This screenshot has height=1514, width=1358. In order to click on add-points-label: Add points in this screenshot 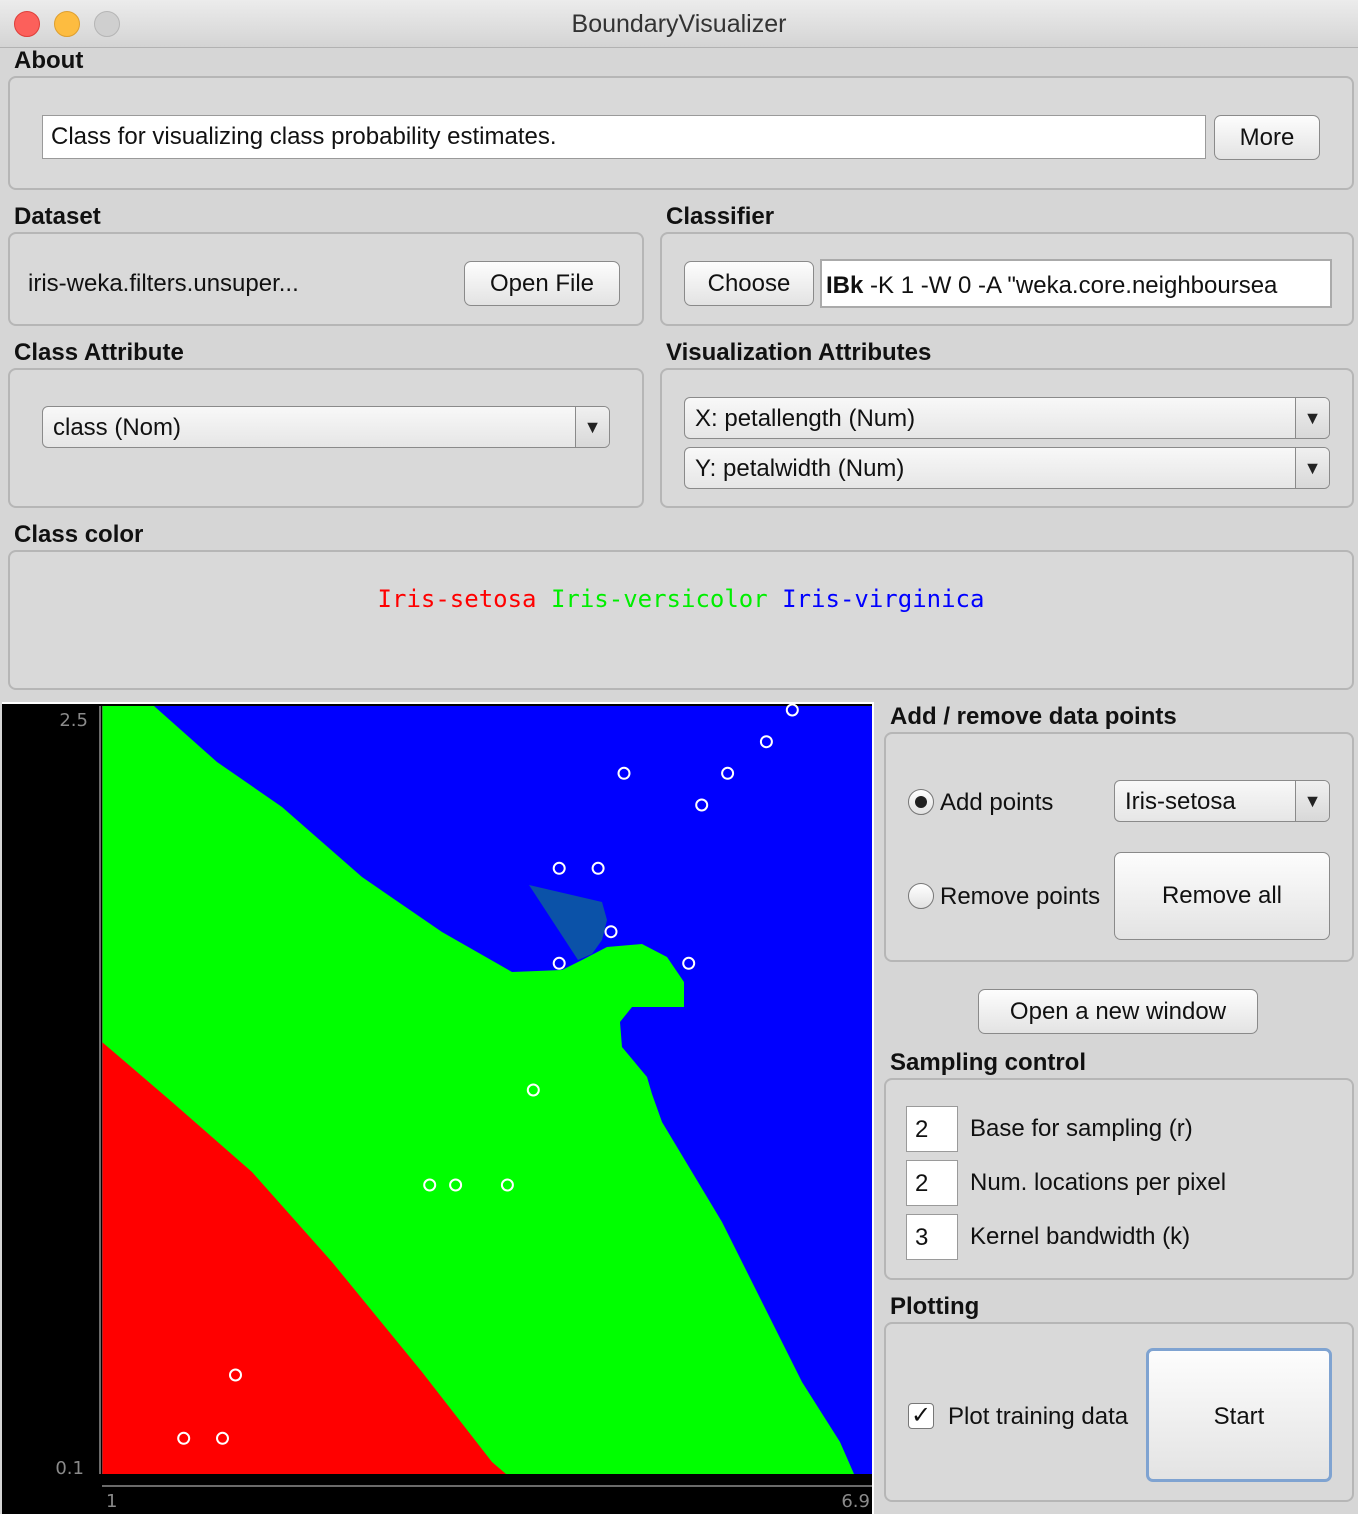, I will do `click(997, 802)`.